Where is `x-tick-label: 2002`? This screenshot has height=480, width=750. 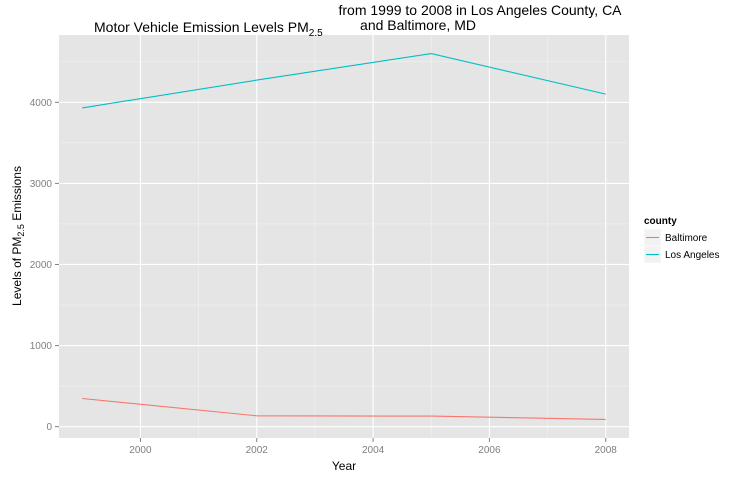
x-tick-label: 2002 is located at coordinates (257, 450).